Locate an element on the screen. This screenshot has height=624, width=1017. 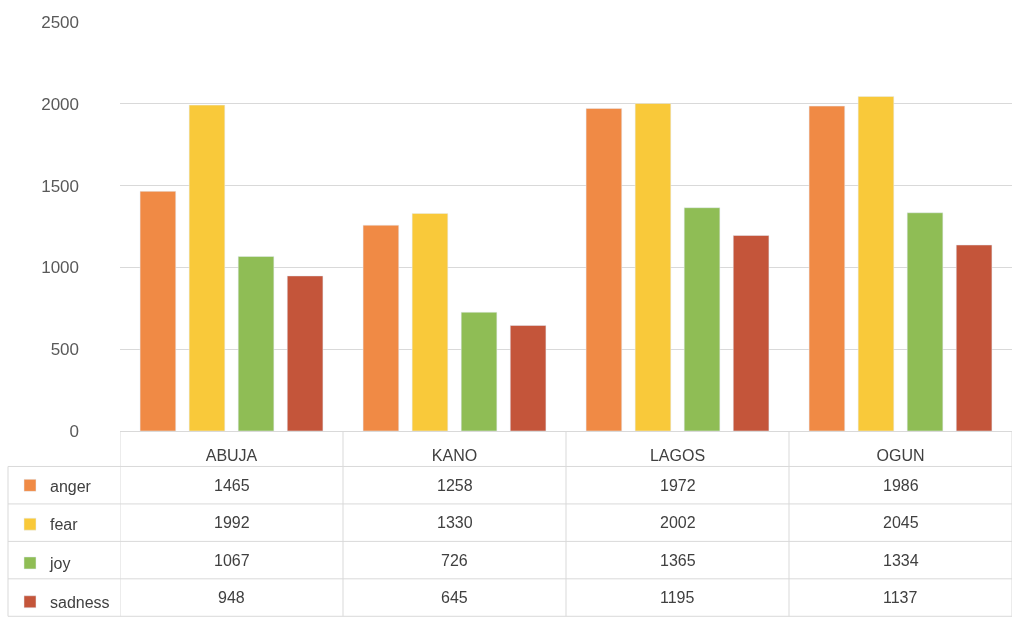
y-tick-label: 1500 is located at coordinates (60, 186).